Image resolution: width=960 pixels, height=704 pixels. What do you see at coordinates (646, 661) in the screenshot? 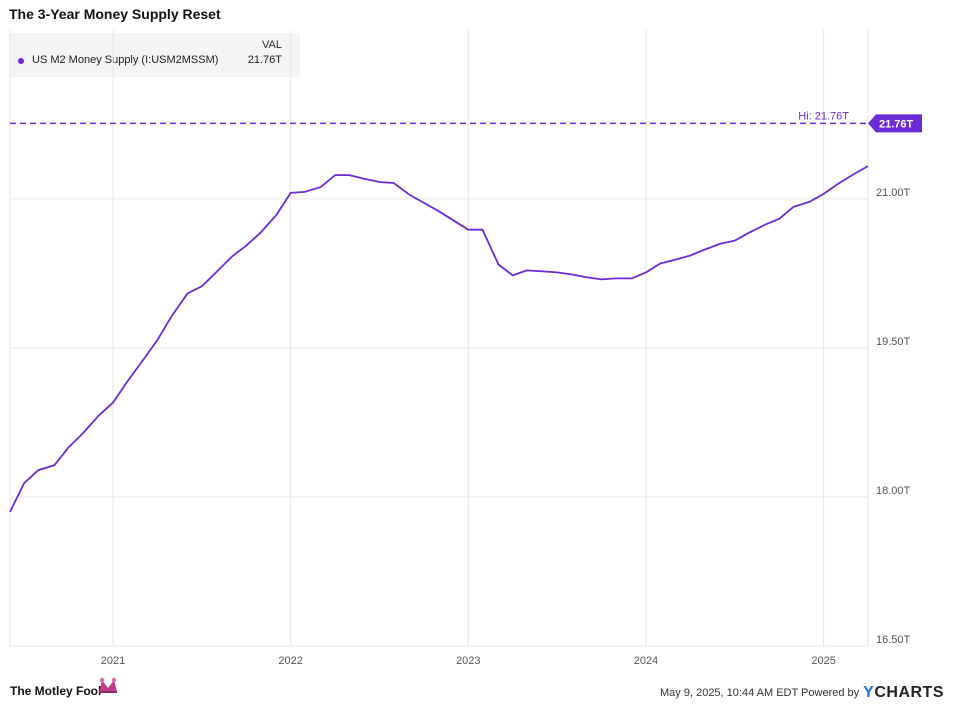
I see `x-tick-label: 2024` at bounding box center [646, 661].